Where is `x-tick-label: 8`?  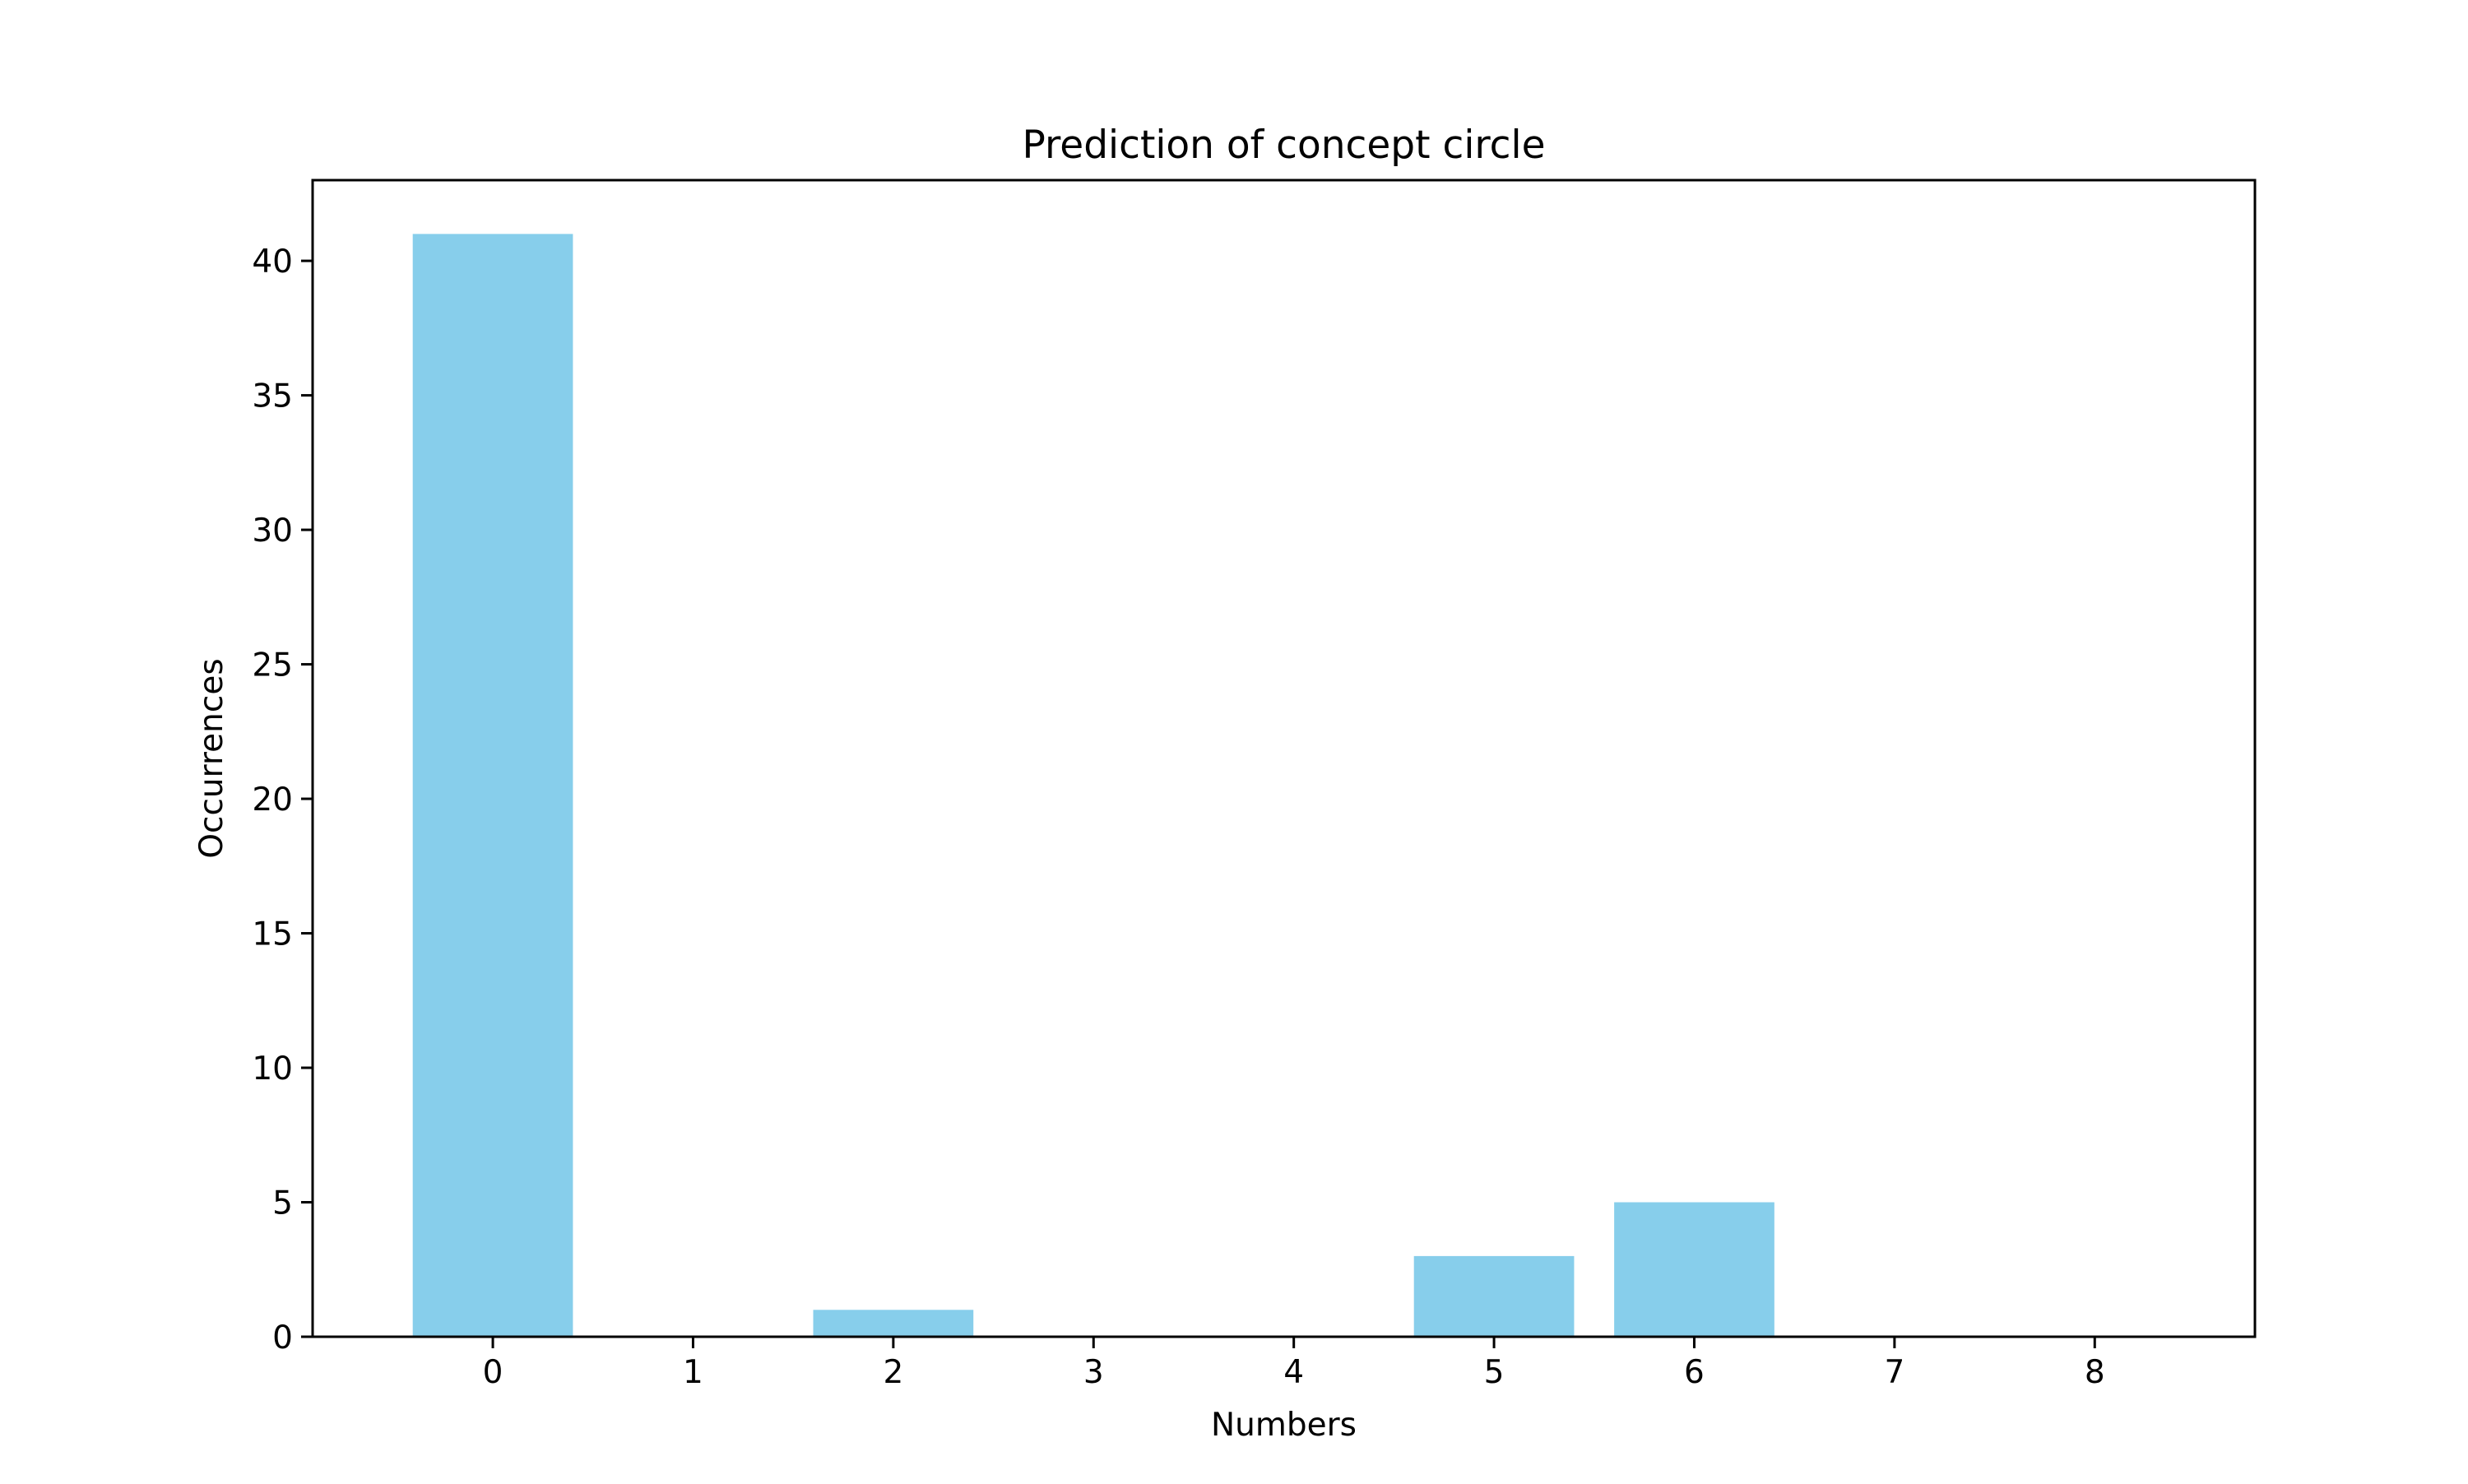
x-tick-label: 8 is located at coordinates (2095, 1372).